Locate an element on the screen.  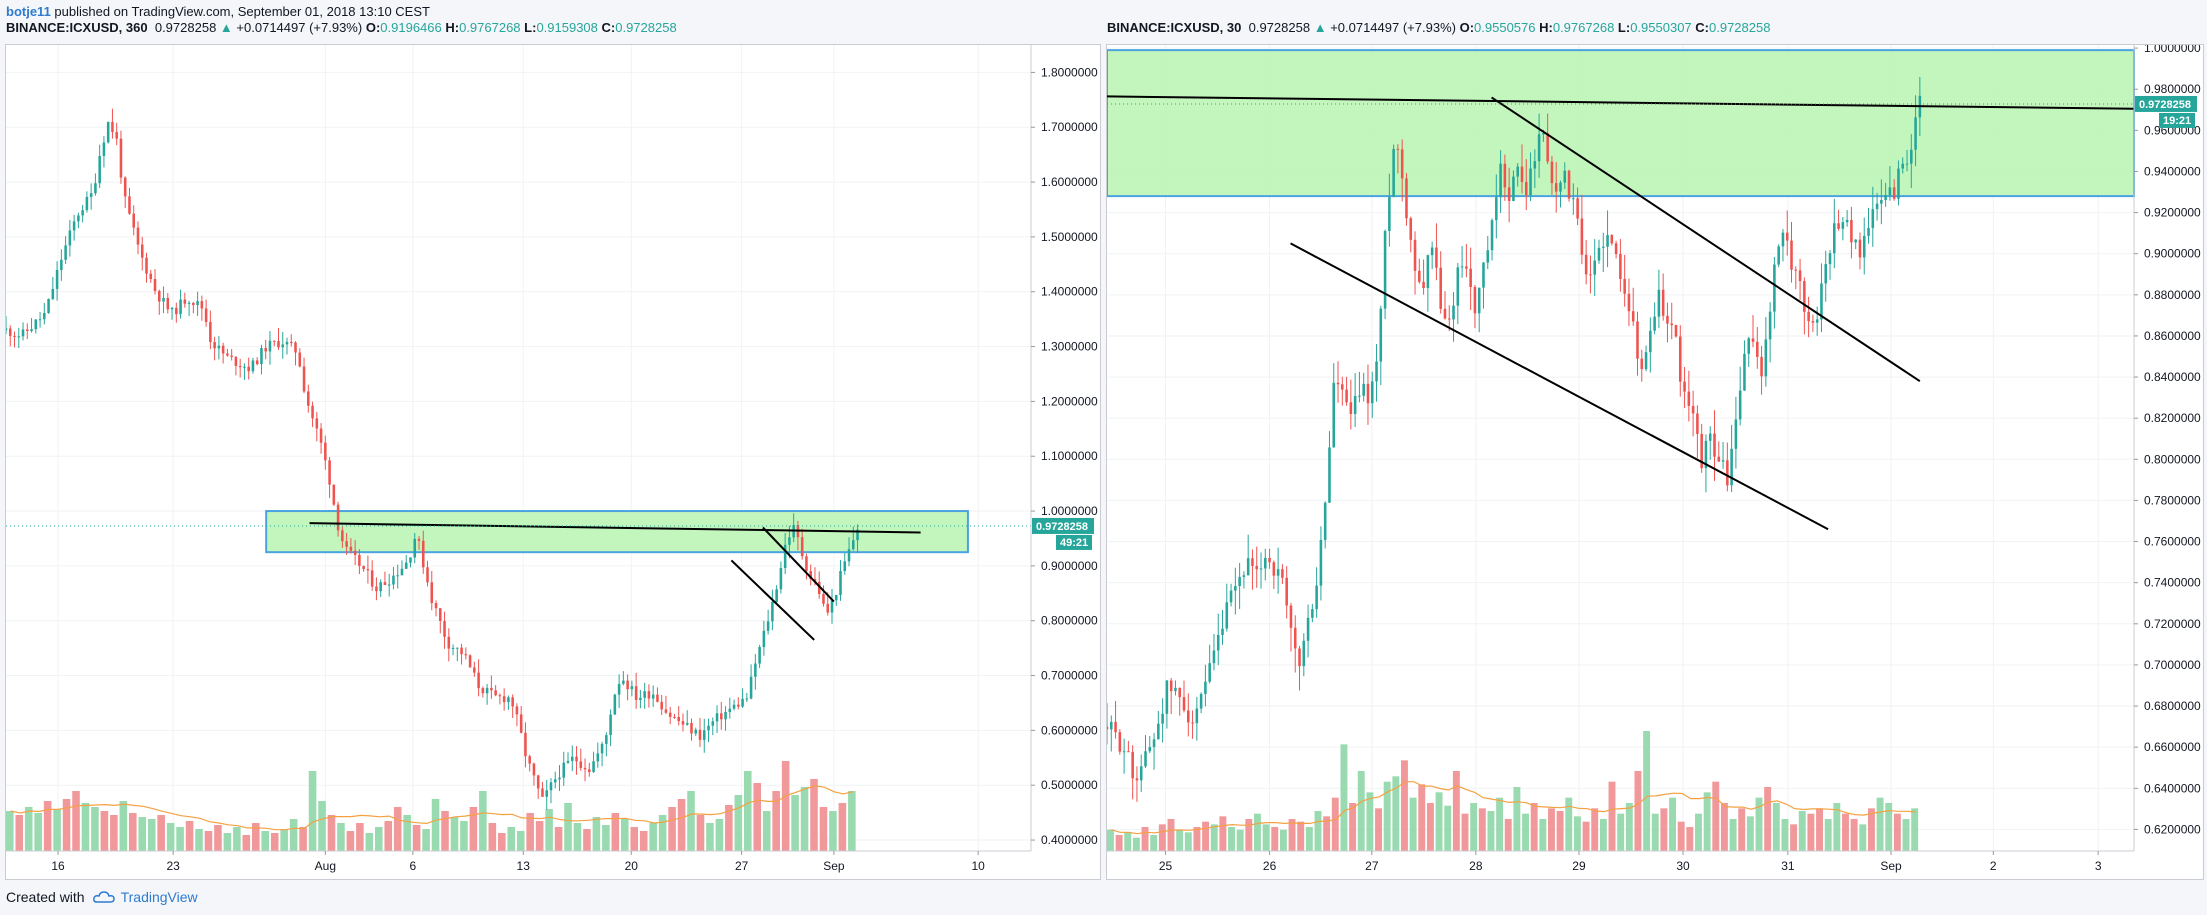
author-link: botje11 is located at coordinates (28, 11).